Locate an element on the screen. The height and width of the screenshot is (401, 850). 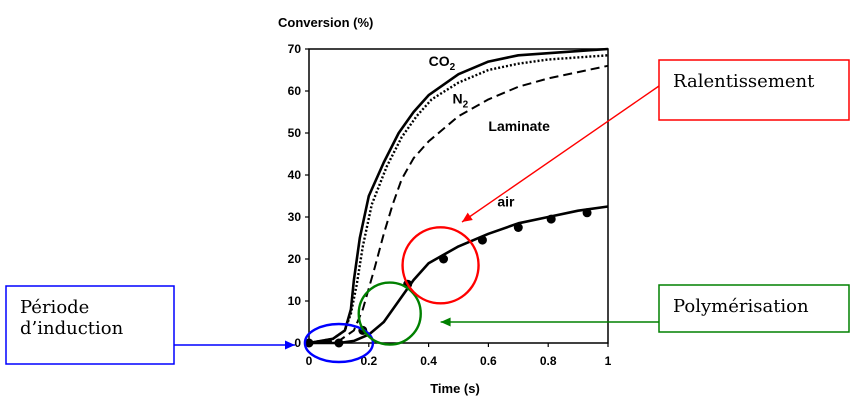
x-tick-label: 0 is located at coordinates (309, 361).